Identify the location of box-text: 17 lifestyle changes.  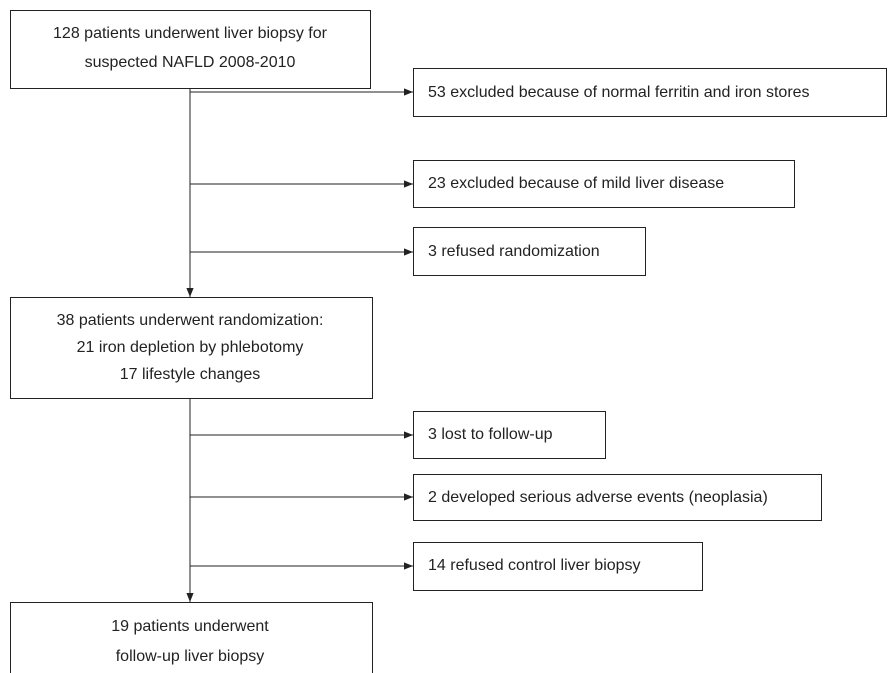
(190, 374).